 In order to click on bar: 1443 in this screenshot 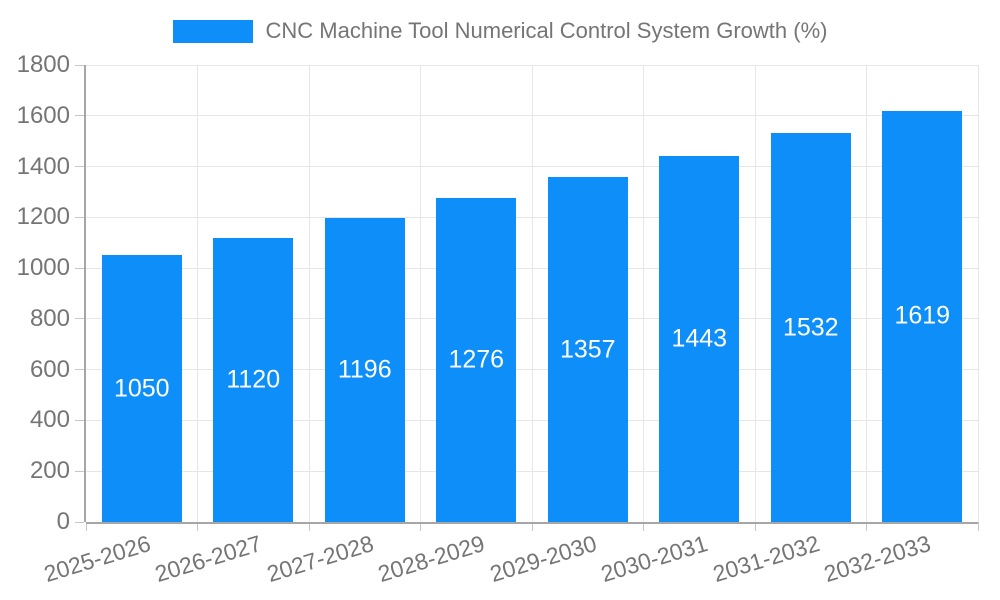, I will do `click(699, 338)`.